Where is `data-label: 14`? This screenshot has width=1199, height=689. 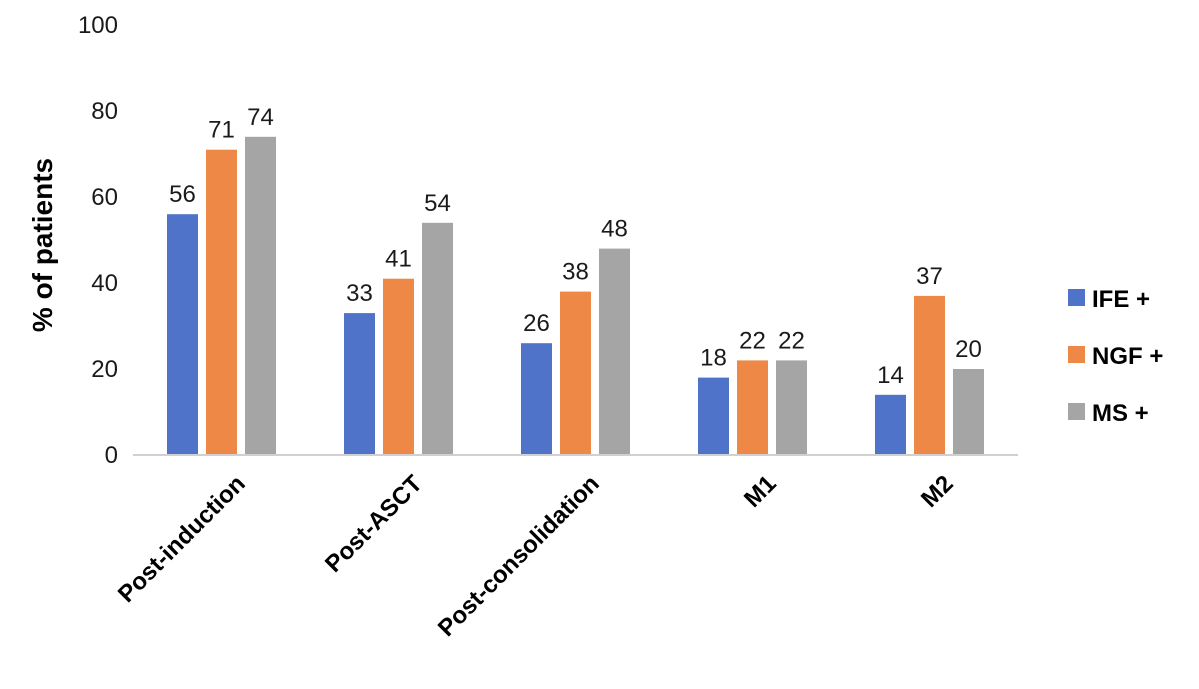
data-label: 14 is located at coordinates (890, 375).